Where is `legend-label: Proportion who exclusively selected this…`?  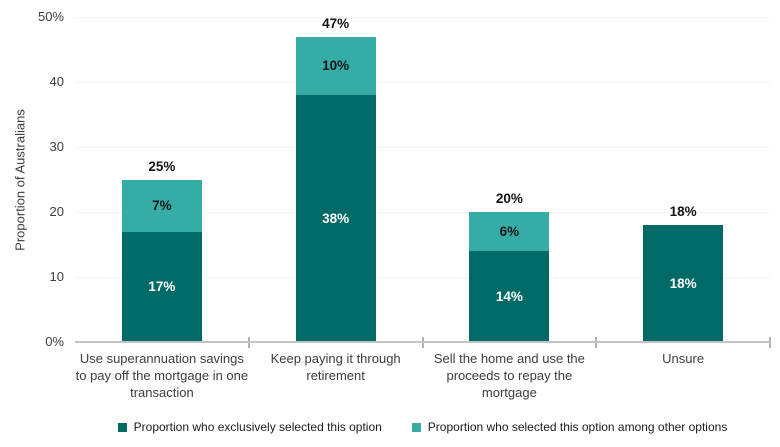 legend-label: Proportion who exclusively selected this… is located at coordinates (257, 427).